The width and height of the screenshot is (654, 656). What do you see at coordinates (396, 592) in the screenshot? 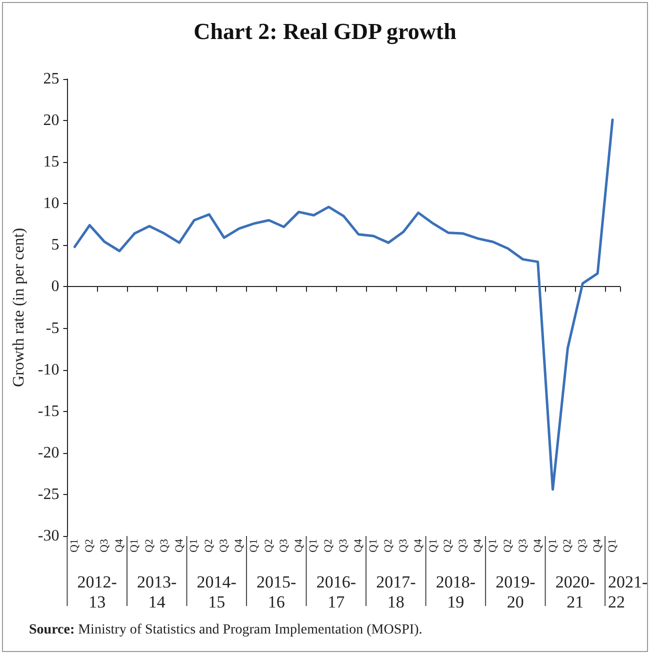
I see `text: 2017-18` at bounding box center [396, 592].